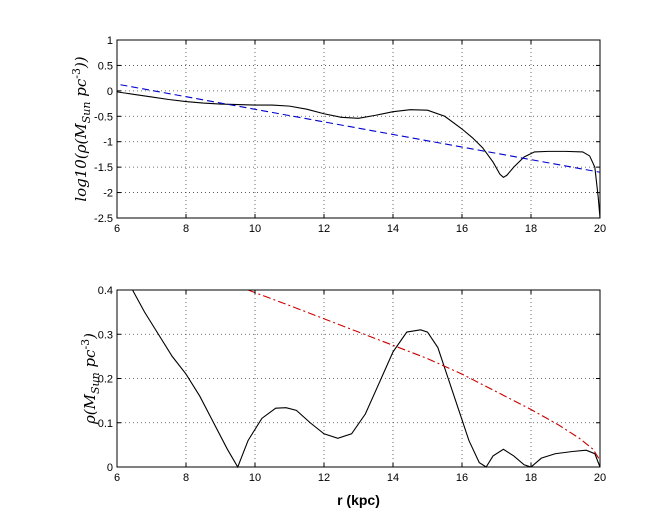  I want to click on y-tick-label: 0.3, so click(105, 335).